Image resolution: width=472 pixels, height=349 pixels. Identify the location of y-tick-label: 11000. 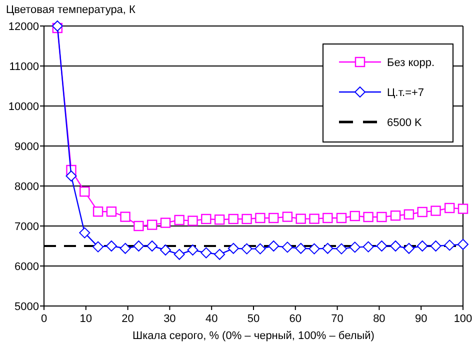
(24, 66).